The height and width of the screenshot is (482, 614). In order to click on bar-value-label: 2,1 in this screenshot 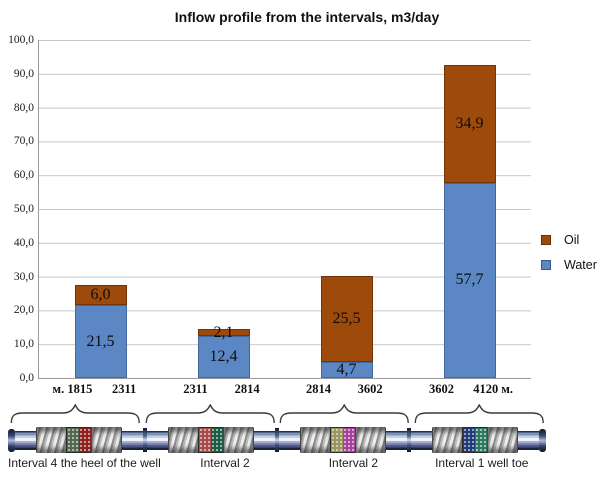, I will do `click(223, 332)`.